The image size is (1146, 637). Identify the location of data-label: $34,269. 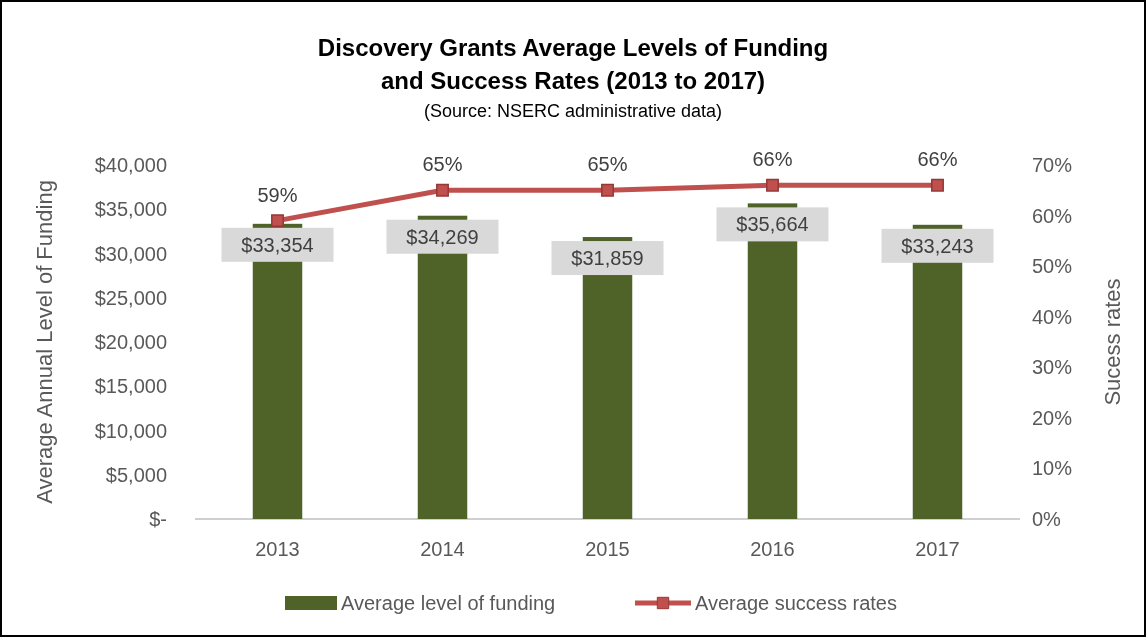
(442, 236).